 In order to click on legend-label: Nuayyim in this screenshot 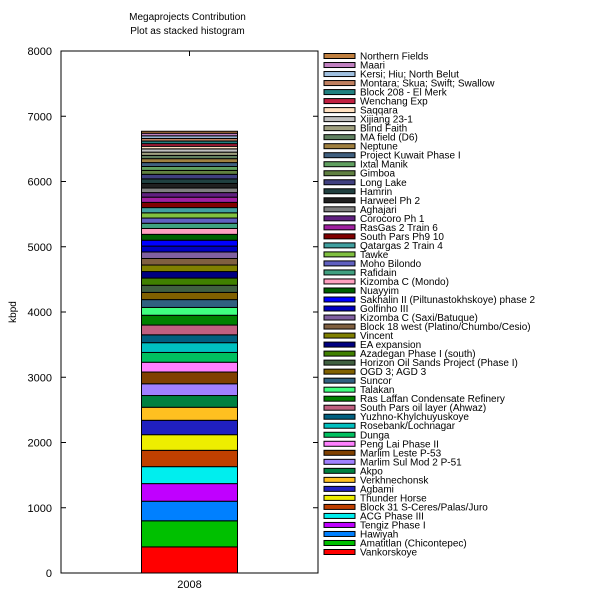, I will do `click(379, 291)`.